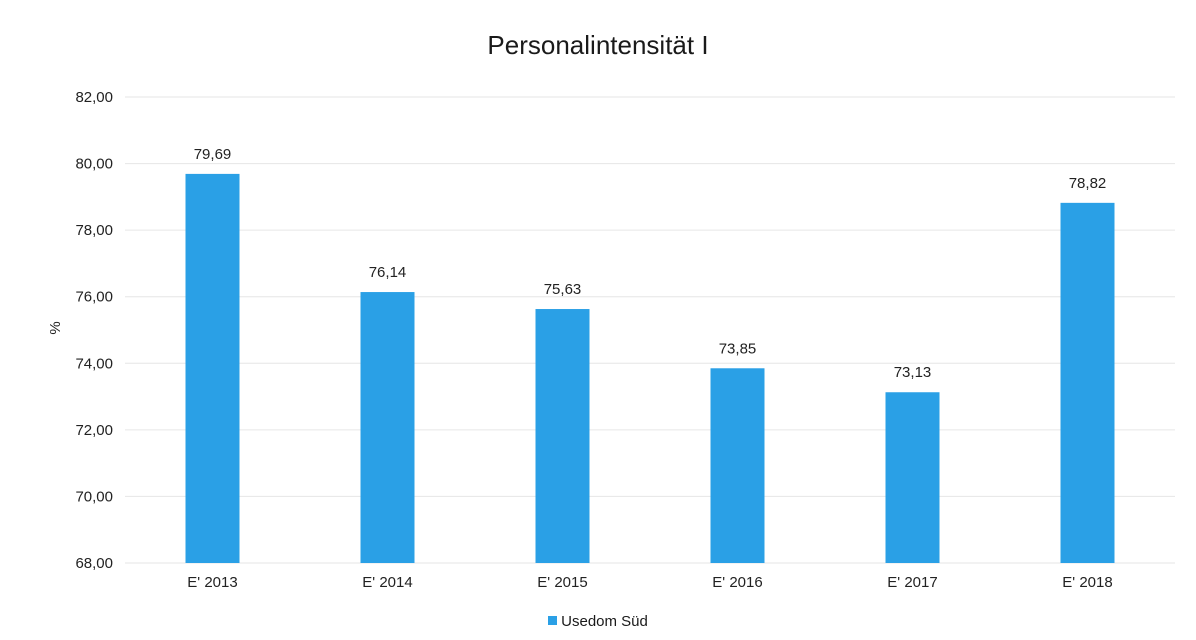 The height and width of the screenshot is (640, 1196). What do you see at coordinates (1087, 582) in the screenshot?
I see `x-category-label: E' 2018` at bounding box center [1087, 582].